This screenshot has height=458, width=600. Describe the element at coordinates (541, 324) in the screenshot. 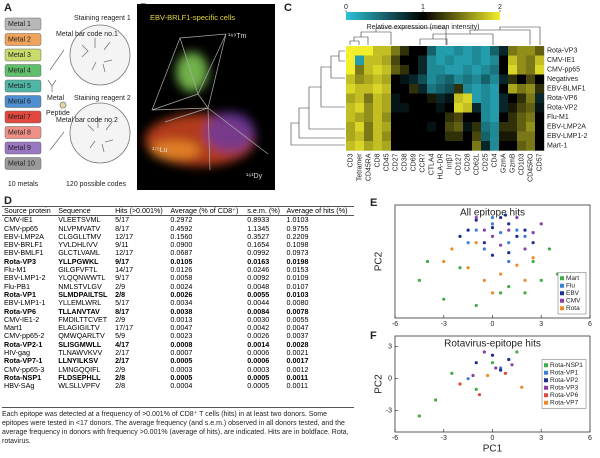

I see `x-tick-label: 3` at that location.